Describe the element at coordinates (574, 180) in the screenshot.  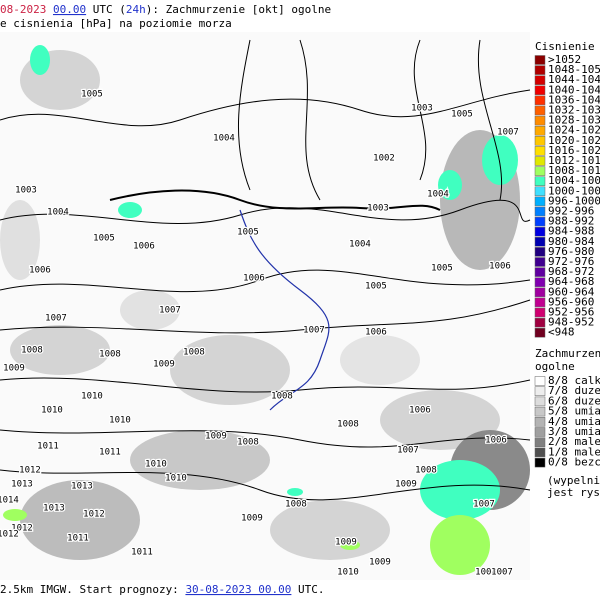
I see `legend-label: 1004-100` at that location.